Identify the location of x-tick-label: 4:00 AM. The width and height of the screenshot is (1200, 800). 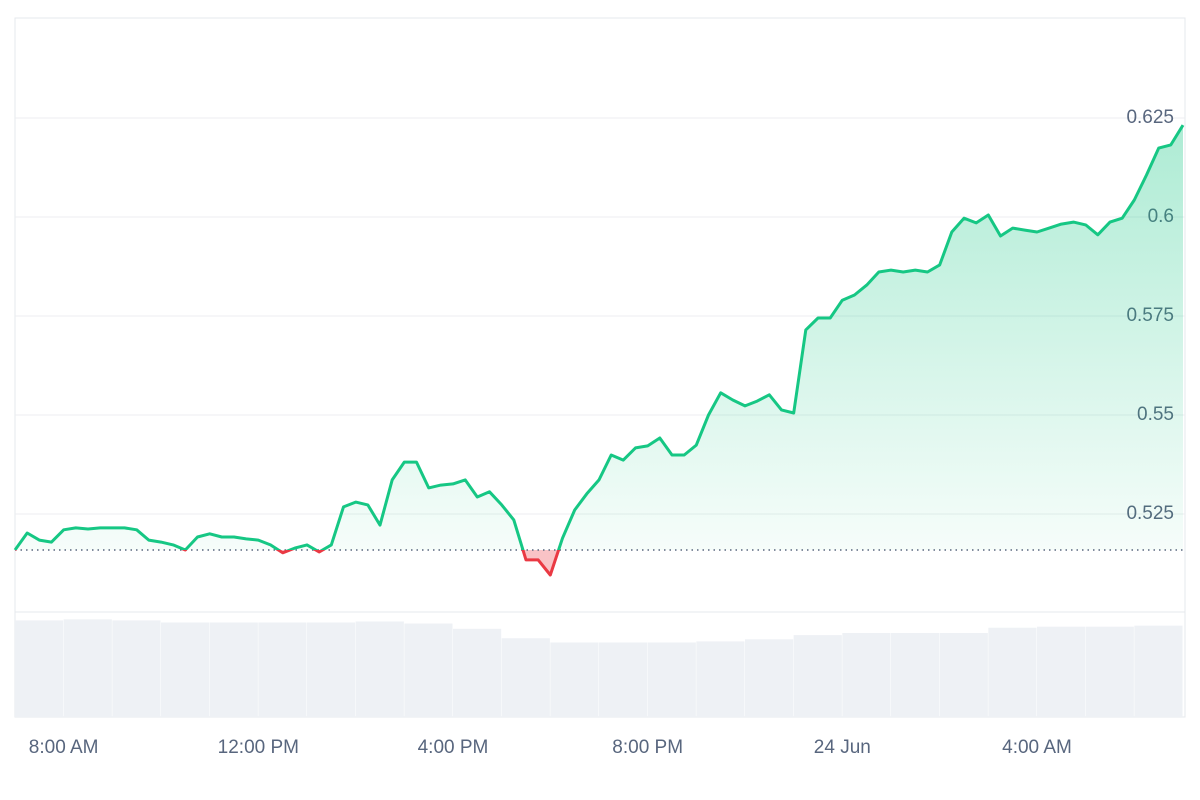
(1037, 747).